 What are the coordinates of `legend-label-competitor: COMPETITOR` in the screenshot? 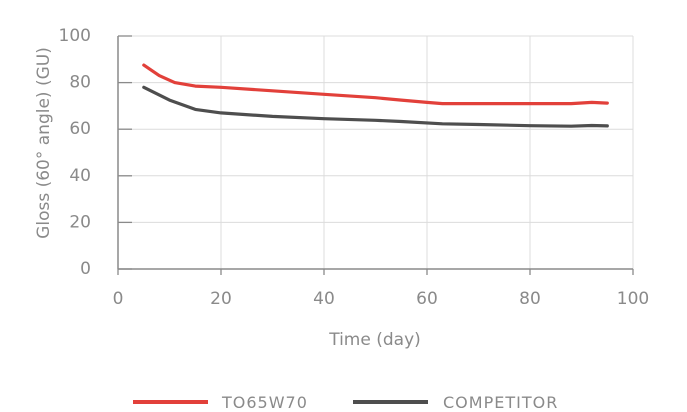 It's located at (500, 402).